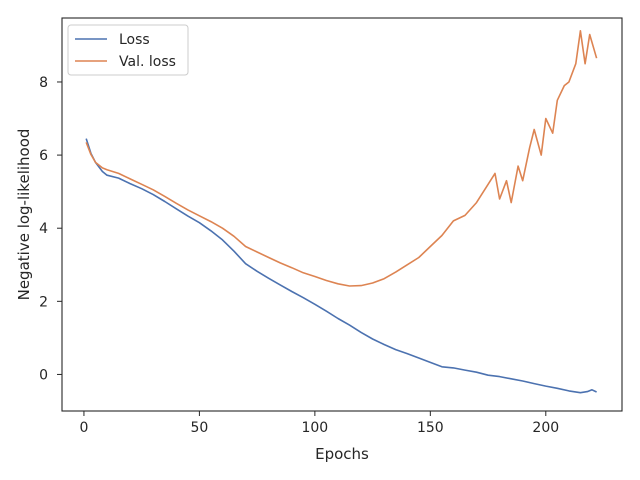 The width and height of the screenshot is (640, 480). I want to click on x-tick-label: 200, so click(545, 428).